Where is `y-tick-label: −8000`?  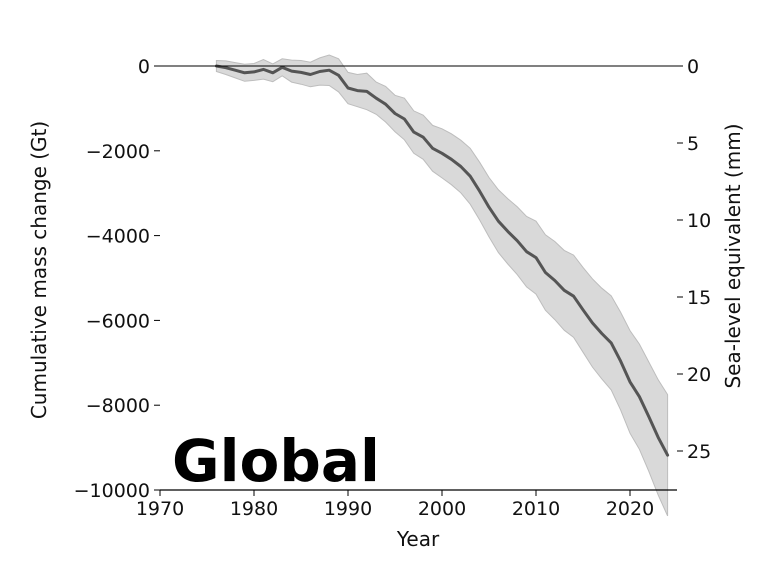 y-tick-label: −8000 is located at coordinates (118, 406).